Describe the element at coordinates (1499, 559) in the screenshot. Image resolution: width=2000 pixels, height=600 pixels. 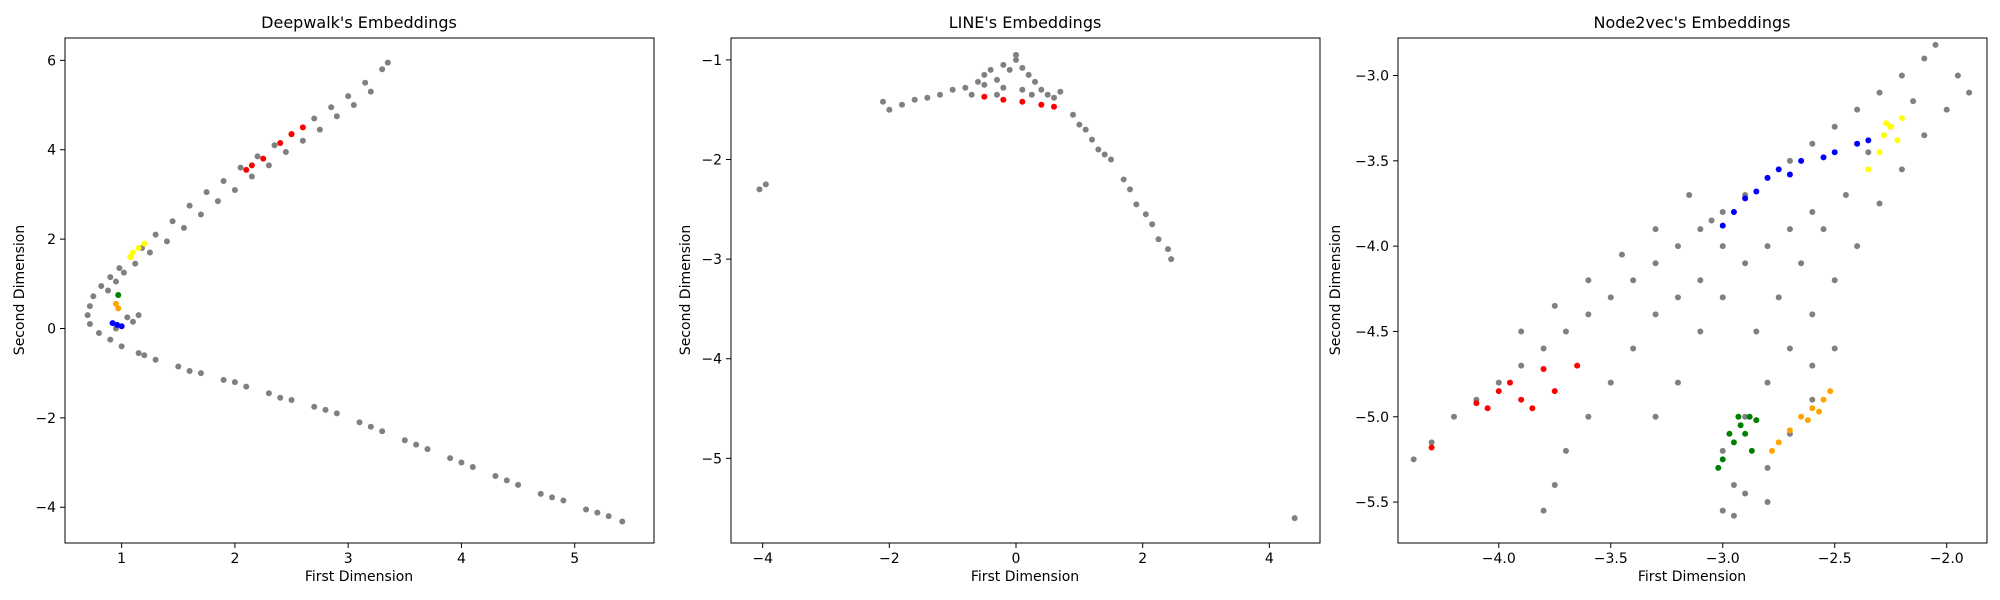
I see `x-tick-label: −4.0` at that location.